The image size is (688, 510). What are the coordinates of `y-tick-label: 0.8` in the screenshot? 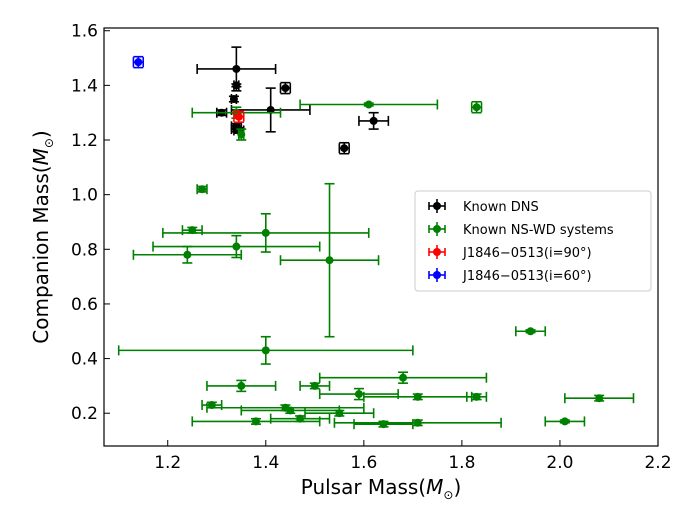 It's located at (84, 250).